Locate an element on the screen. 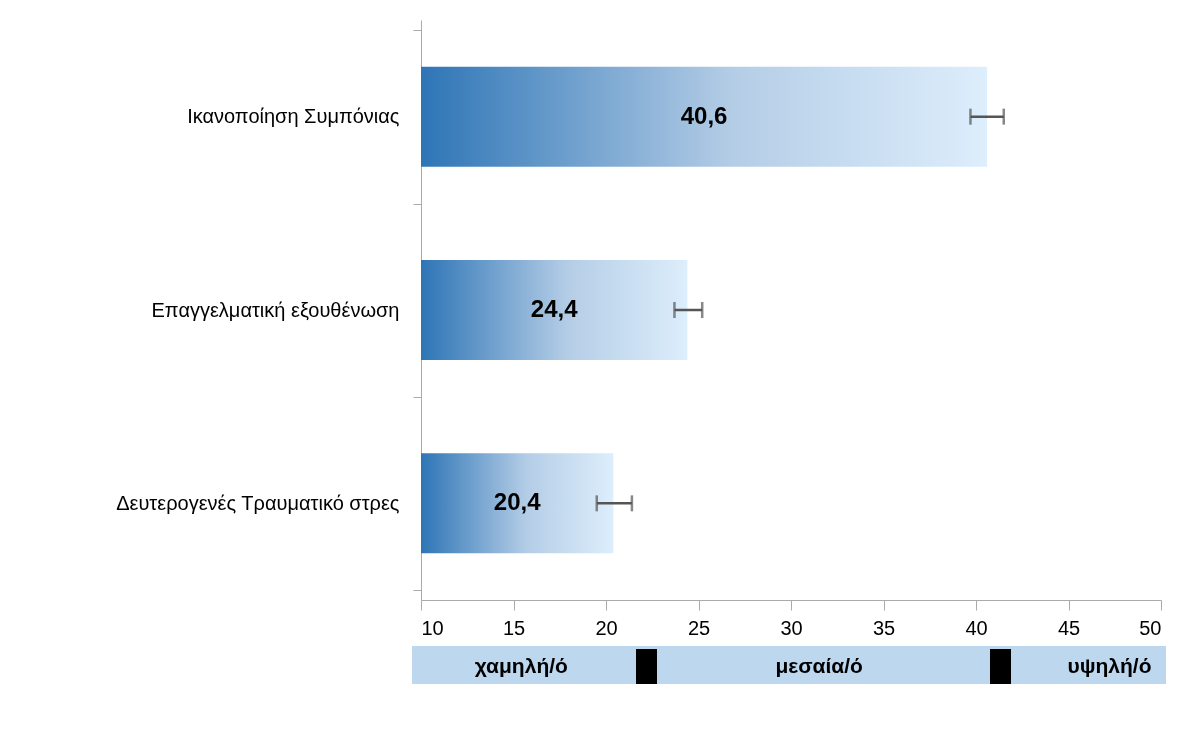  x-tick-label: 25 is located at coordinates (699, 627).